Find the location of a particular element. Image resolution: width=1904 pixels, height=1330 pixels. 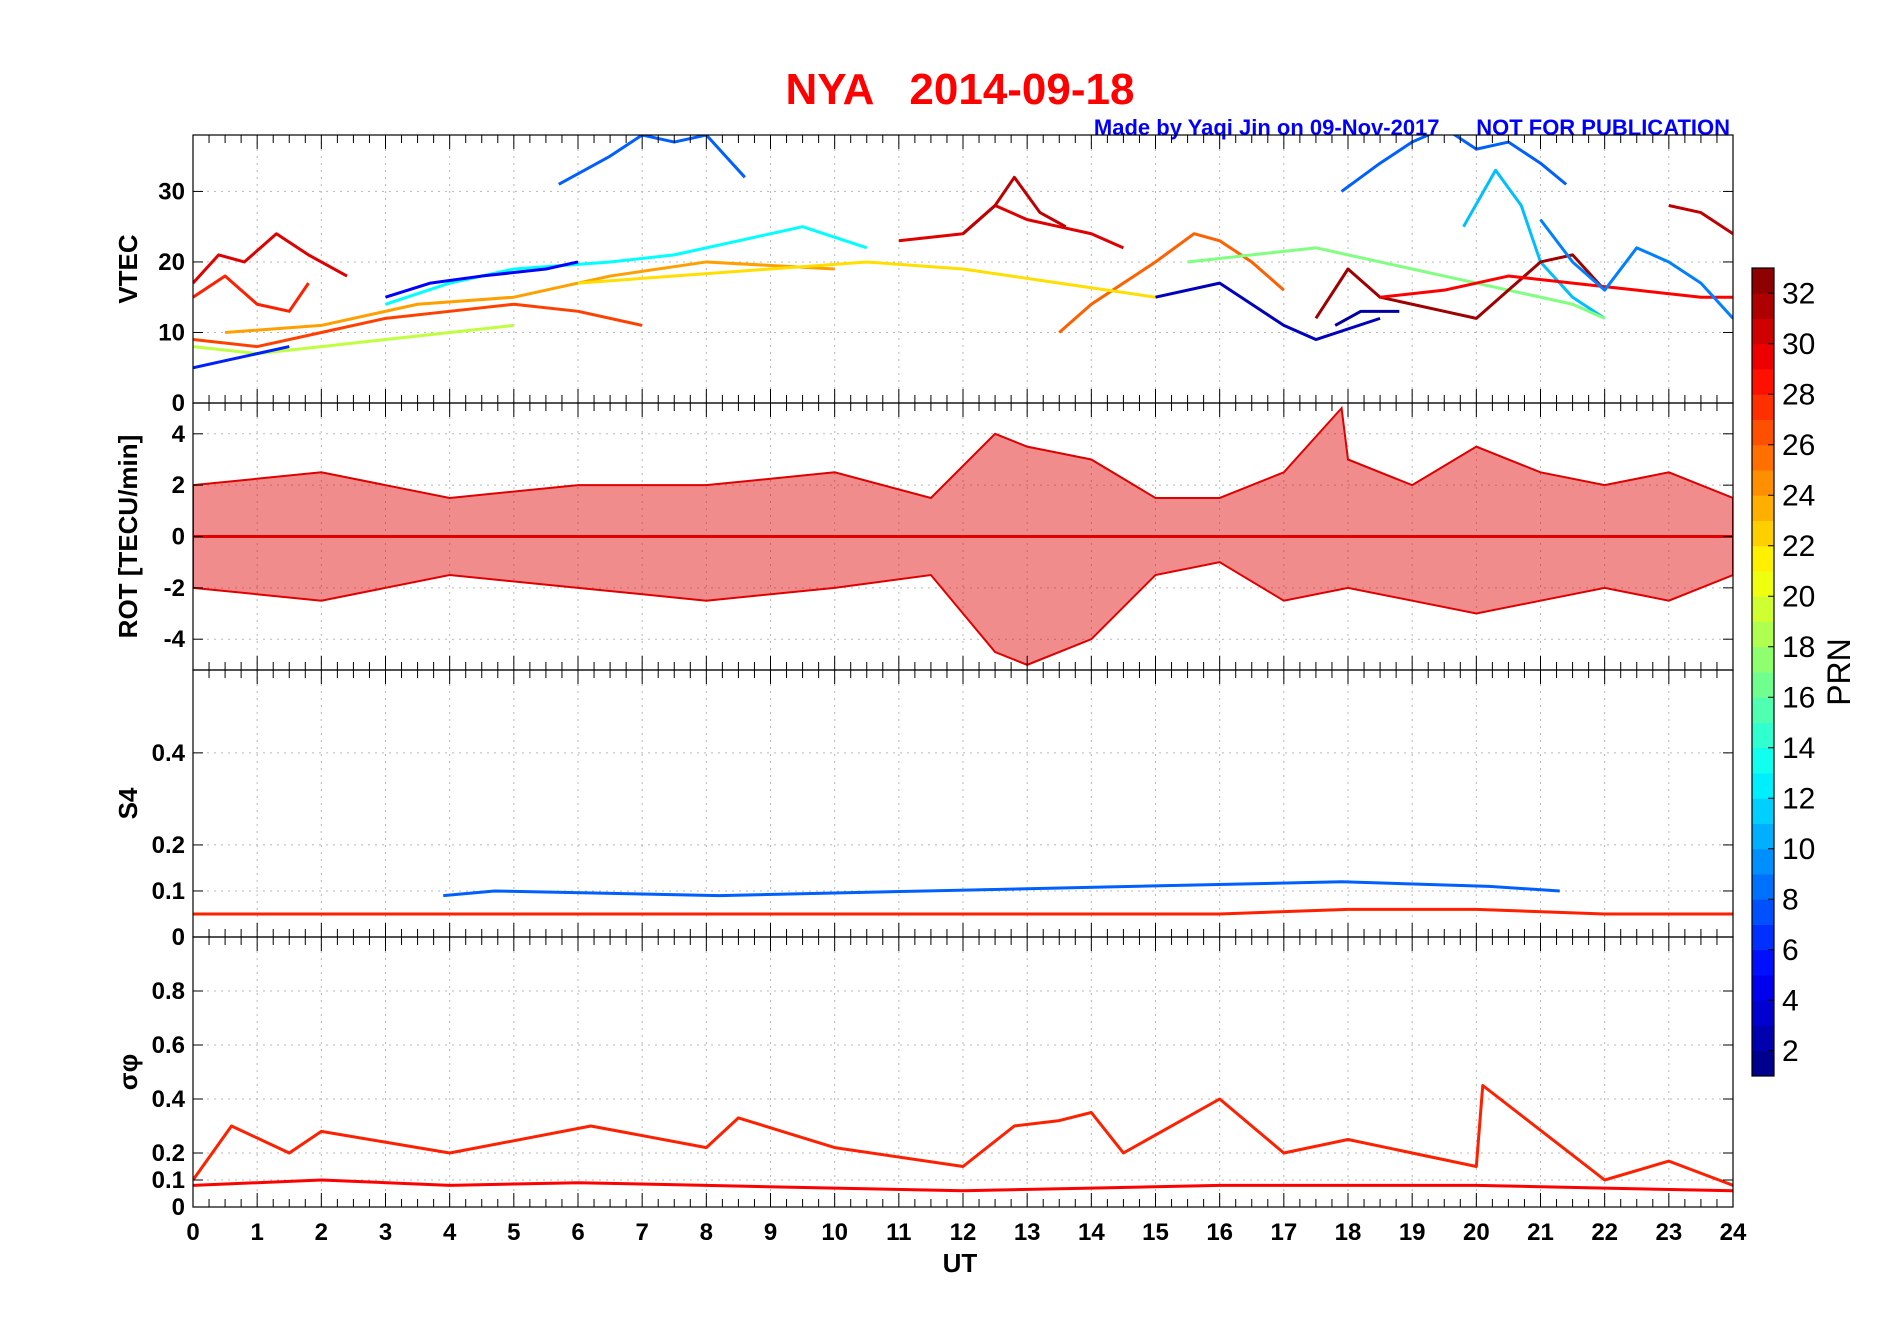

colorbar-tick-label: 30 is located at coordinates (1798, 344).